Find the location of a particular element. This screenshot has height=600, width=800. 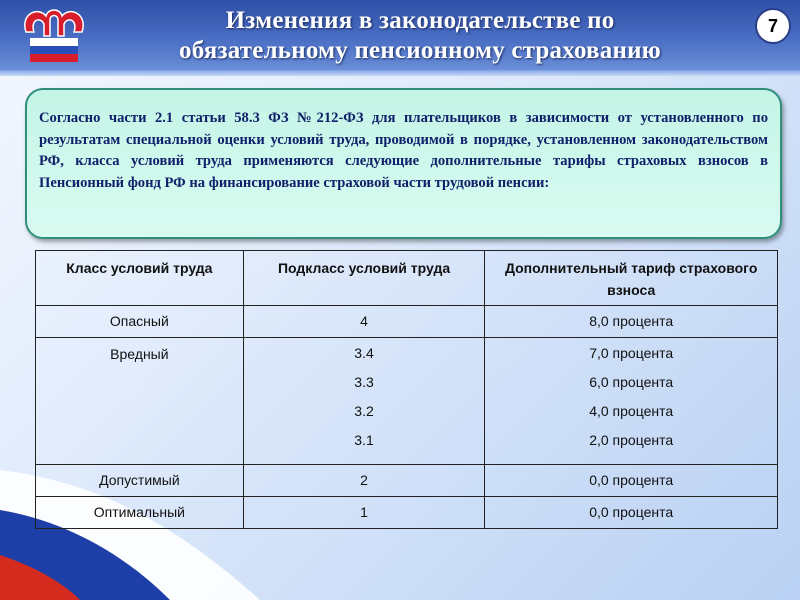

class-cell: Вредный is located at coordinates (139, 401).